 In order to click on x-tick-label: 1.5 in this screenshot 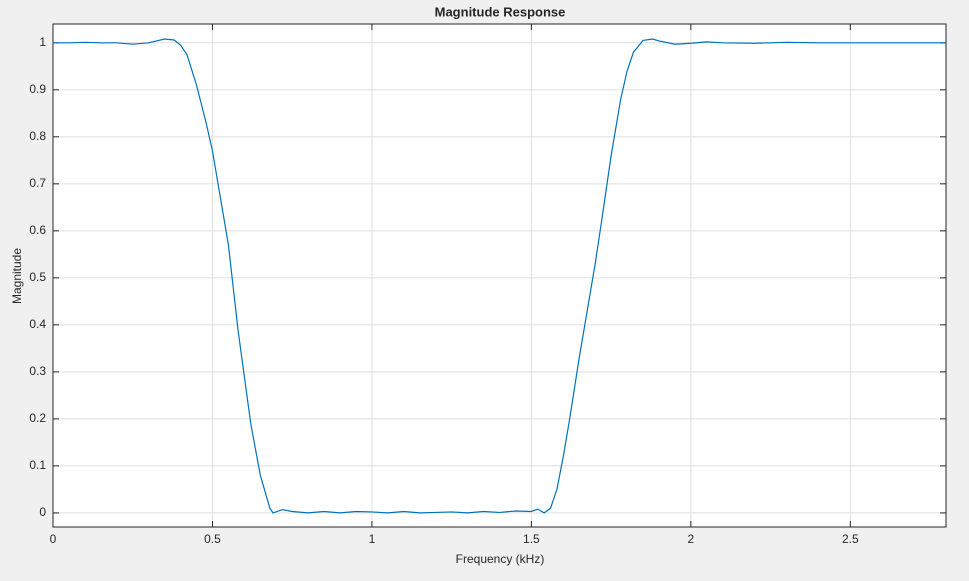, I will do `click(531, 539)`.